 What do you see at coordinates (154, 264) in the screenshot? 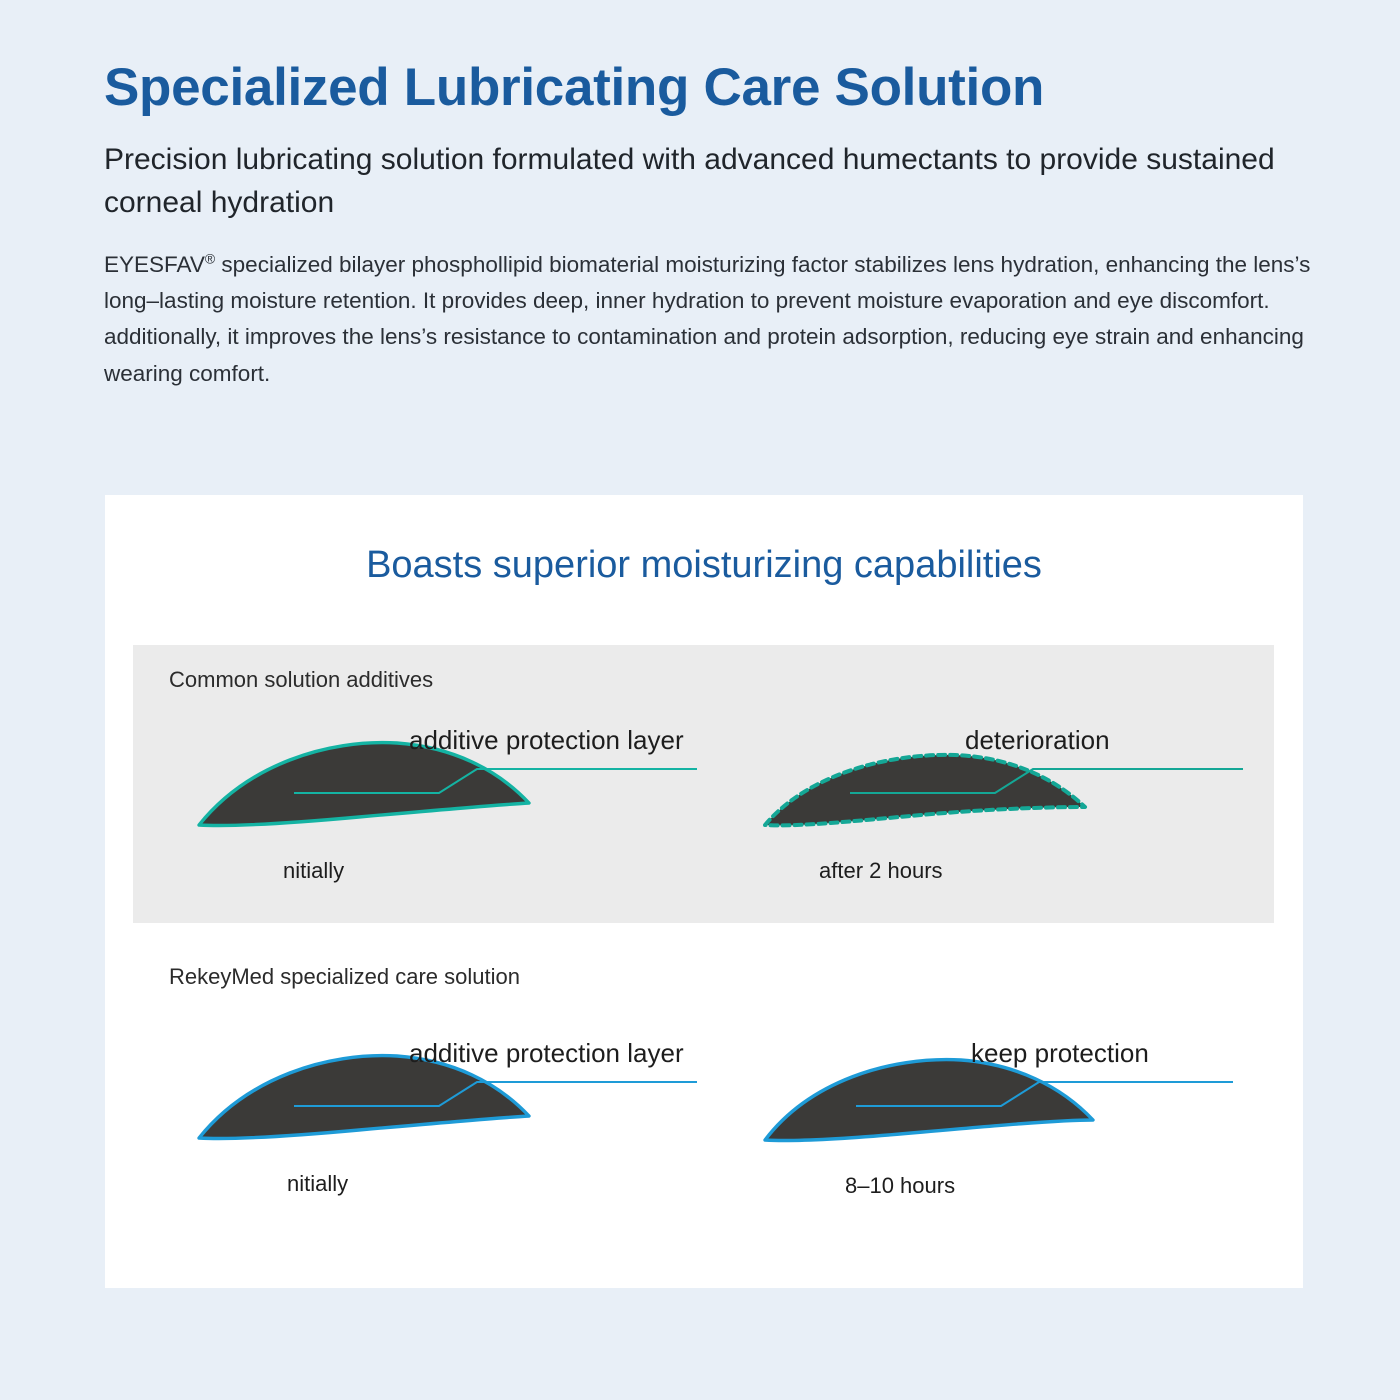
I see `brand-name: EYESFAV` at bounding box center [154, 264].